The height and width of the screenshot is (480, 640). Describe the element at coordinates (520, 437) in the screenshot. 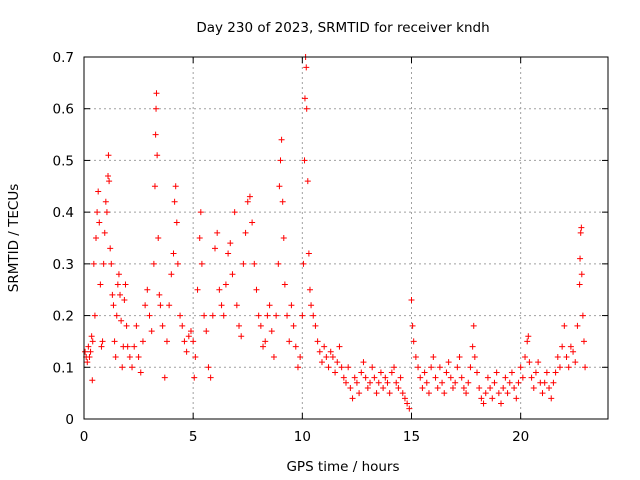

I see `x-tick-label: 20` at that location.